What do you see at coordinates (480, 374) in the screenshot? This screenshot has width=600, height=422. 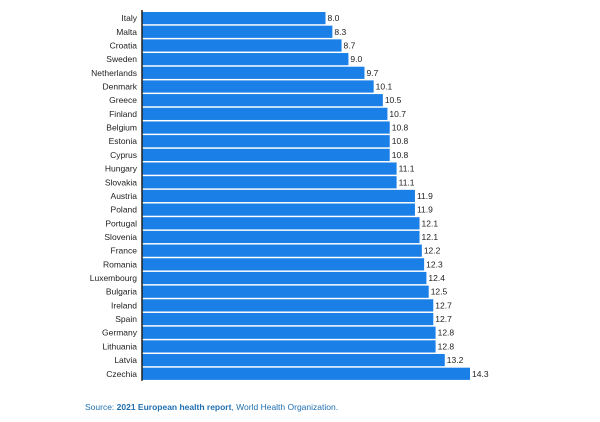 I see `value-label: 14.3` at bounding box center [480, 374].